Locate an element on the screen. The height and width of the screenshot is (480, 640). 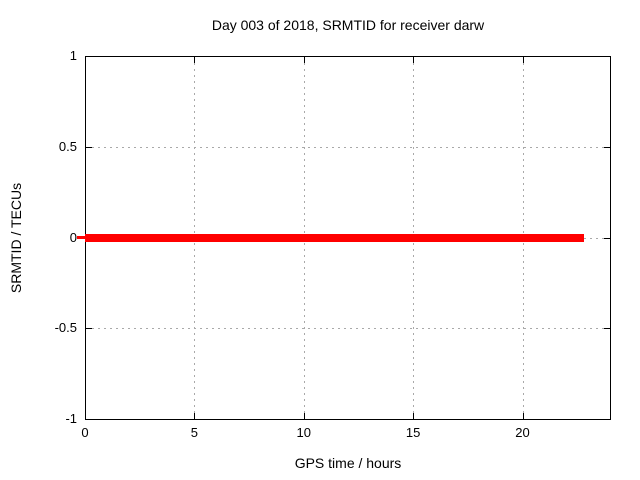
x-tick-label: 20 is located at coordinates (522, 432).